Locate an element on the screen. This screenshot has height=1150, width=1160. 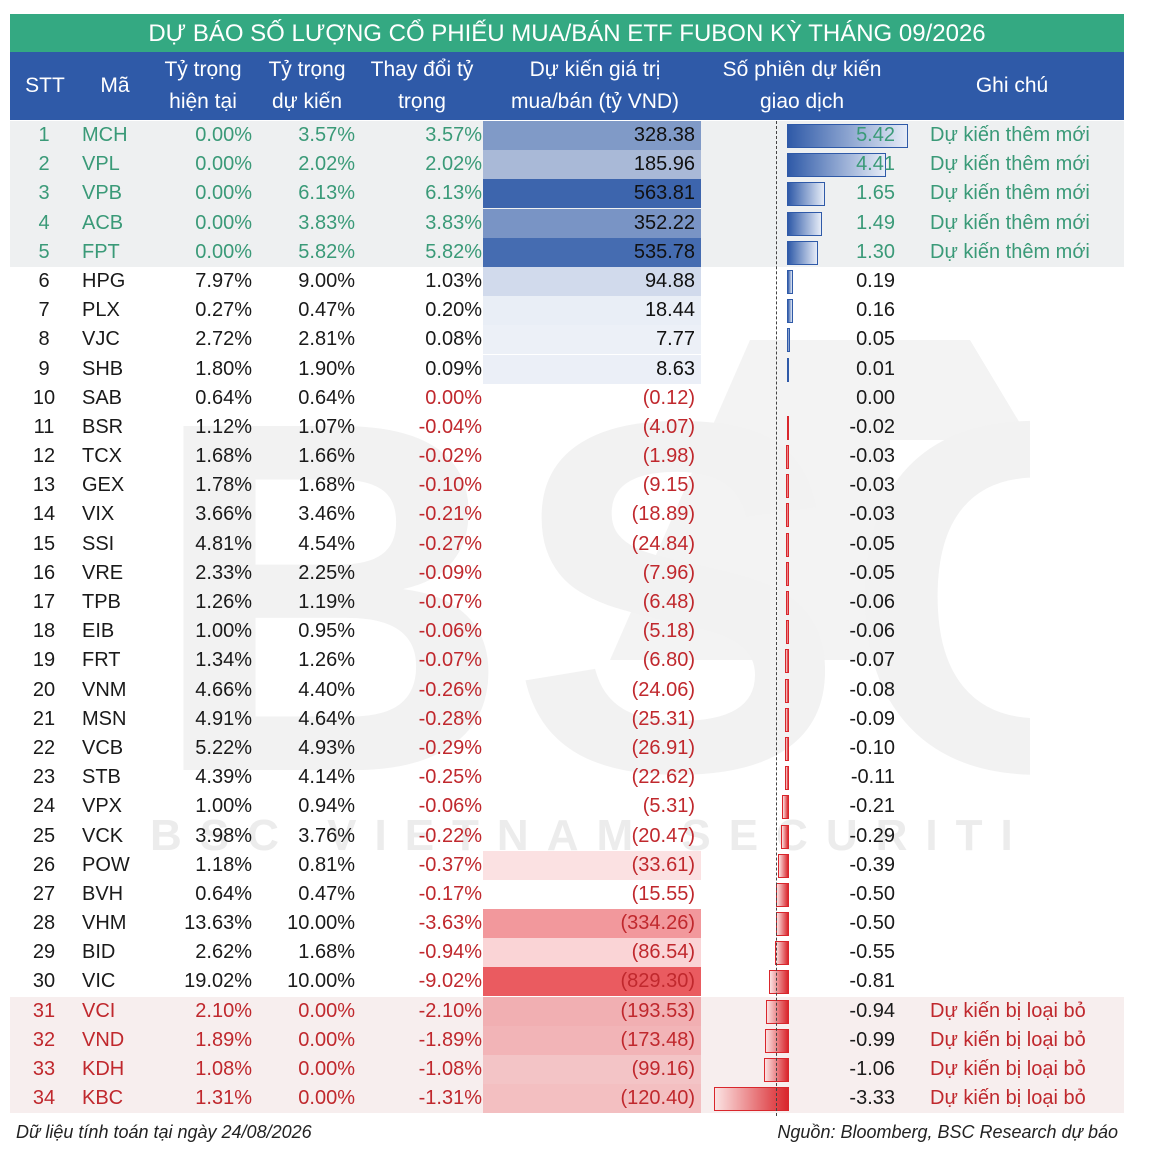
row-current-weight: 1.12% is located at coordinates (223, 426).